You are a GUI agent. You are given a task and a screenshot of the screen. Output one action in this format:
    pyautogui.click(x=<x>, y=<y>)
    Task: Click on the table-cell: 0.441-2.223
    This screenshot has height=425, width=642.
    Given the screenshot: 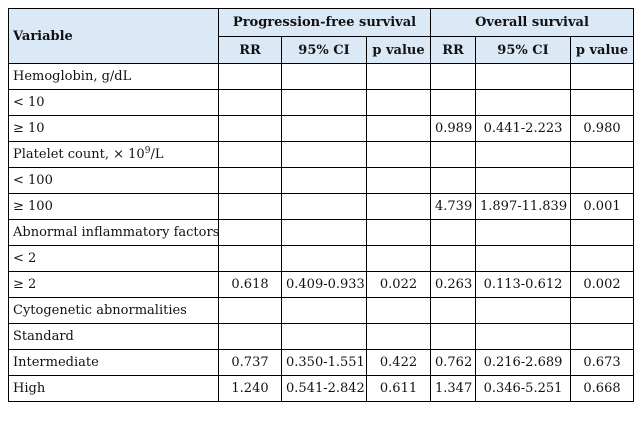 What is the action you would take?
    pyautogui.click(x=523, y=128)
    